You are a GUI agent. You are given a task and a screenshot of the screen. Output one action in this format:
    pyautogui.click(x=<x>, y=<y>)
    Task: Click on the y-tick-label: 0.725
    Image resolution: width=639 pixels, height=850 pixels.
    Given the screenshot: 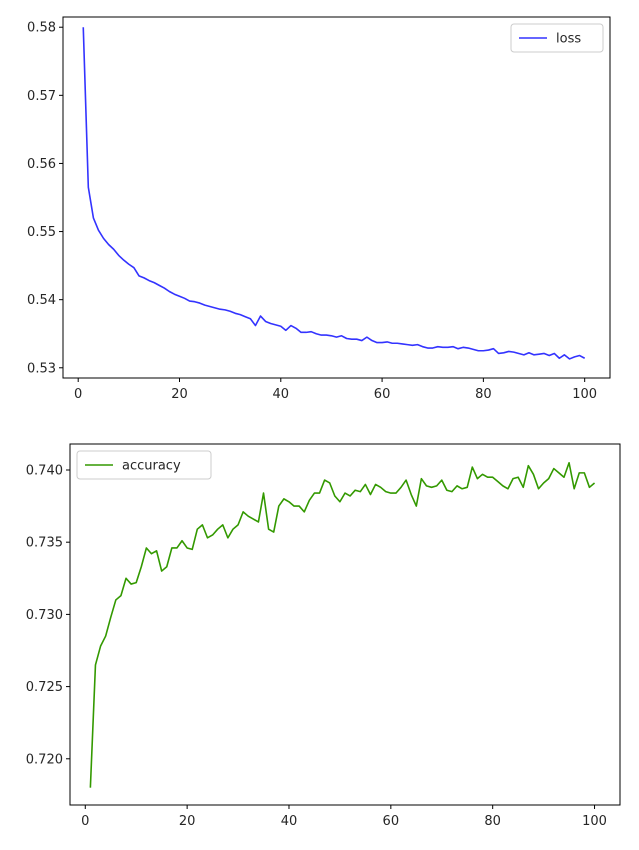 What is the action you would take?
    pyautogui.click(x=44, y=687)
    